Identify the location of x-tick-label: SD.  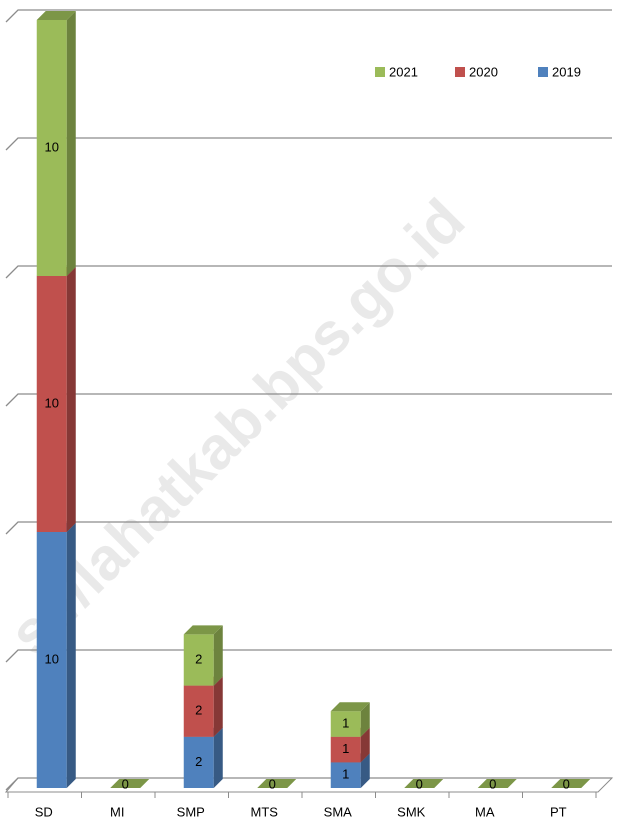
(44, 811).